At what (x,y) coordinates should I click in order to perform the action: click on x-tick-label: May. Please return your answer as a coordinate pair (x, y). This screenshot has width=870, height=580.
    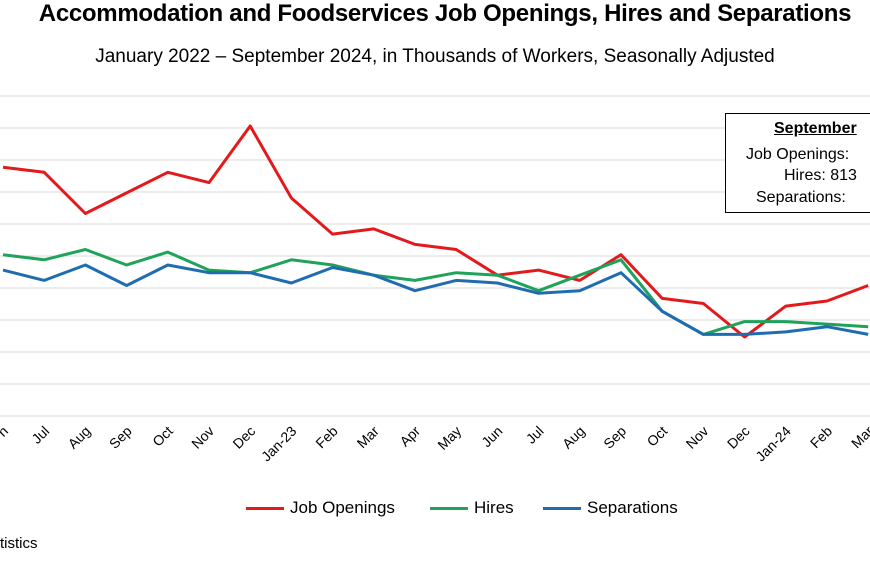
    Looking at the image, I should click on (449, 438).